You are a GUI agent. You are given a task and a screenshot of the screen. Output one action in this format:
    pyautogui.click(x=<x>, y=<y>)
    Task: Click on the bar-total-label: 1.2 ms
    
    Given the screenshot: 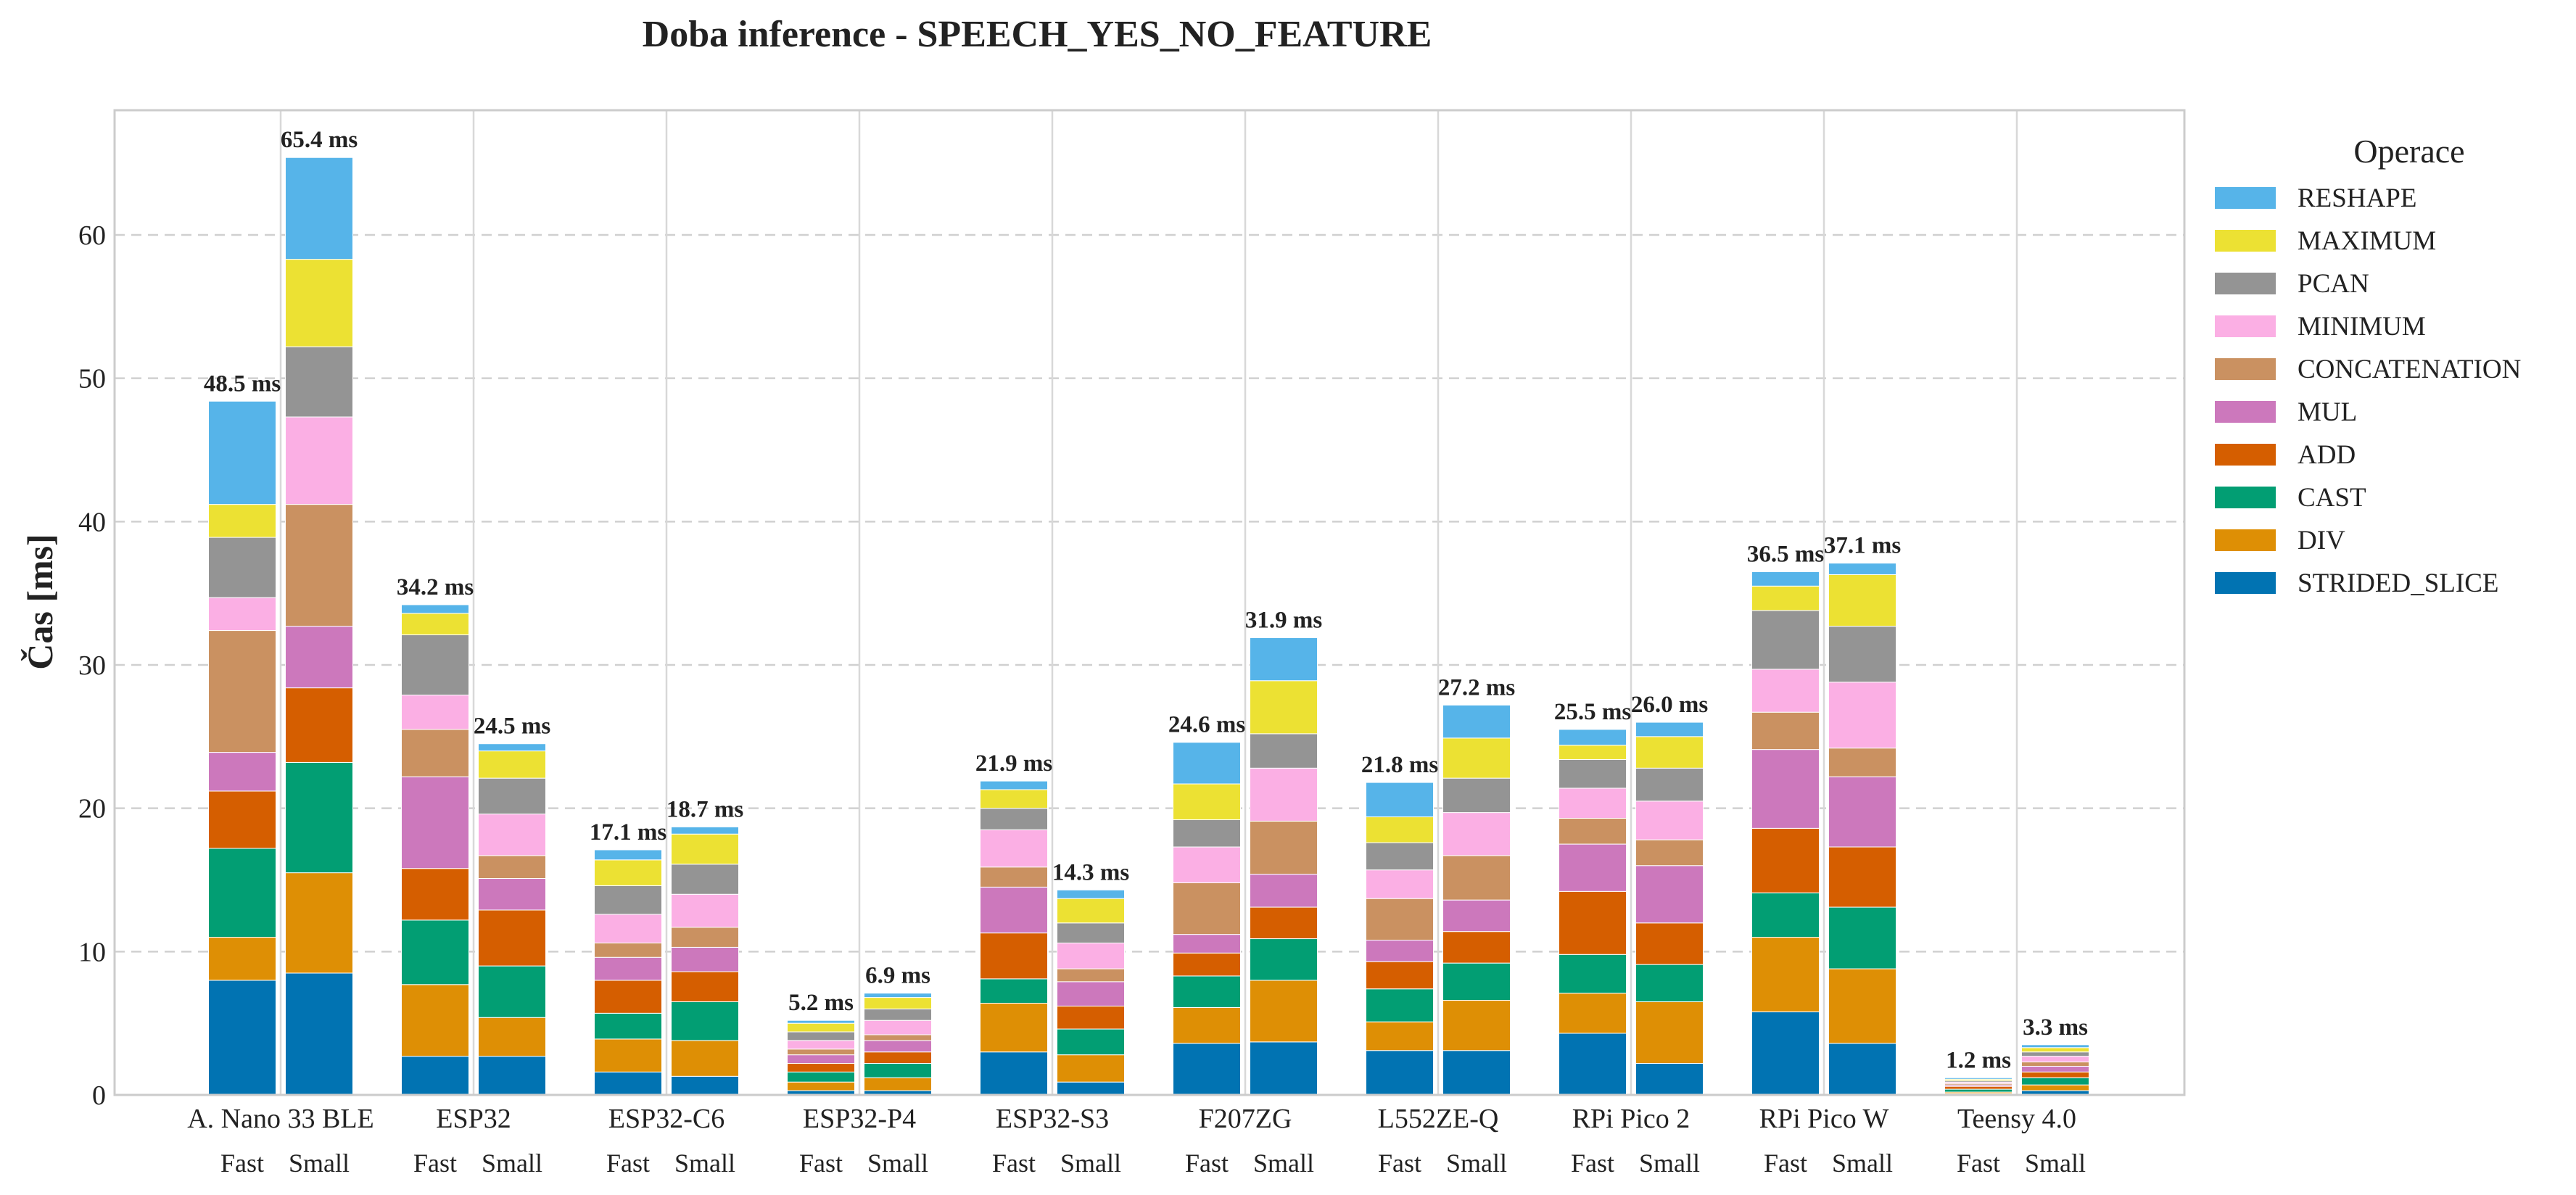 What is the action you would take?
    pyautogui.click(x=1978, y=1060)
    